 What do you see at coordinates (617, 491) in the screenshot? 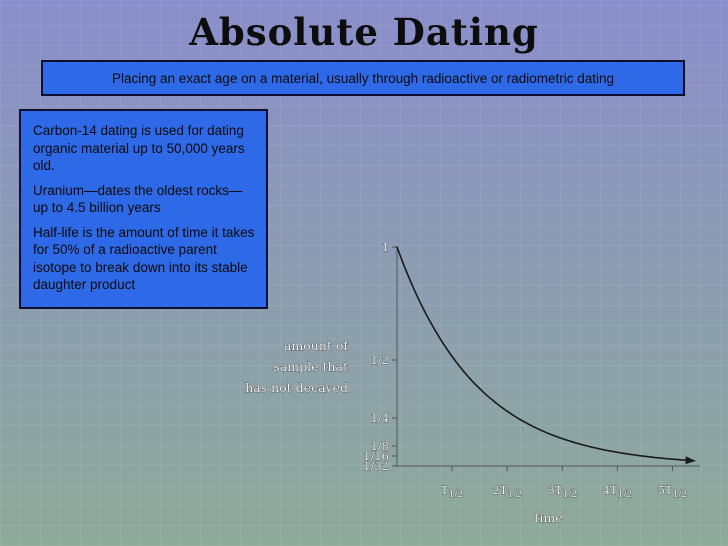
I see `x-tick-label: 4T1/2` at bounding box center [617, 491].